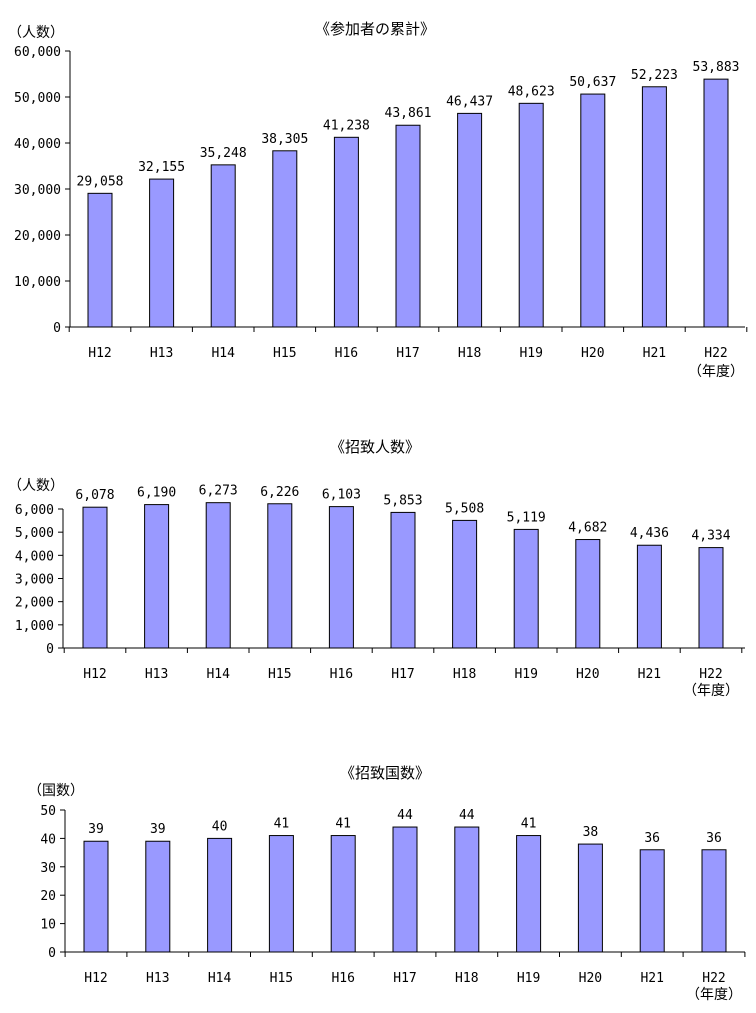 Image resolution: width=756 pixels, height=1013 pixels. I want to click on data-label: 38,305, so click(284, 139).